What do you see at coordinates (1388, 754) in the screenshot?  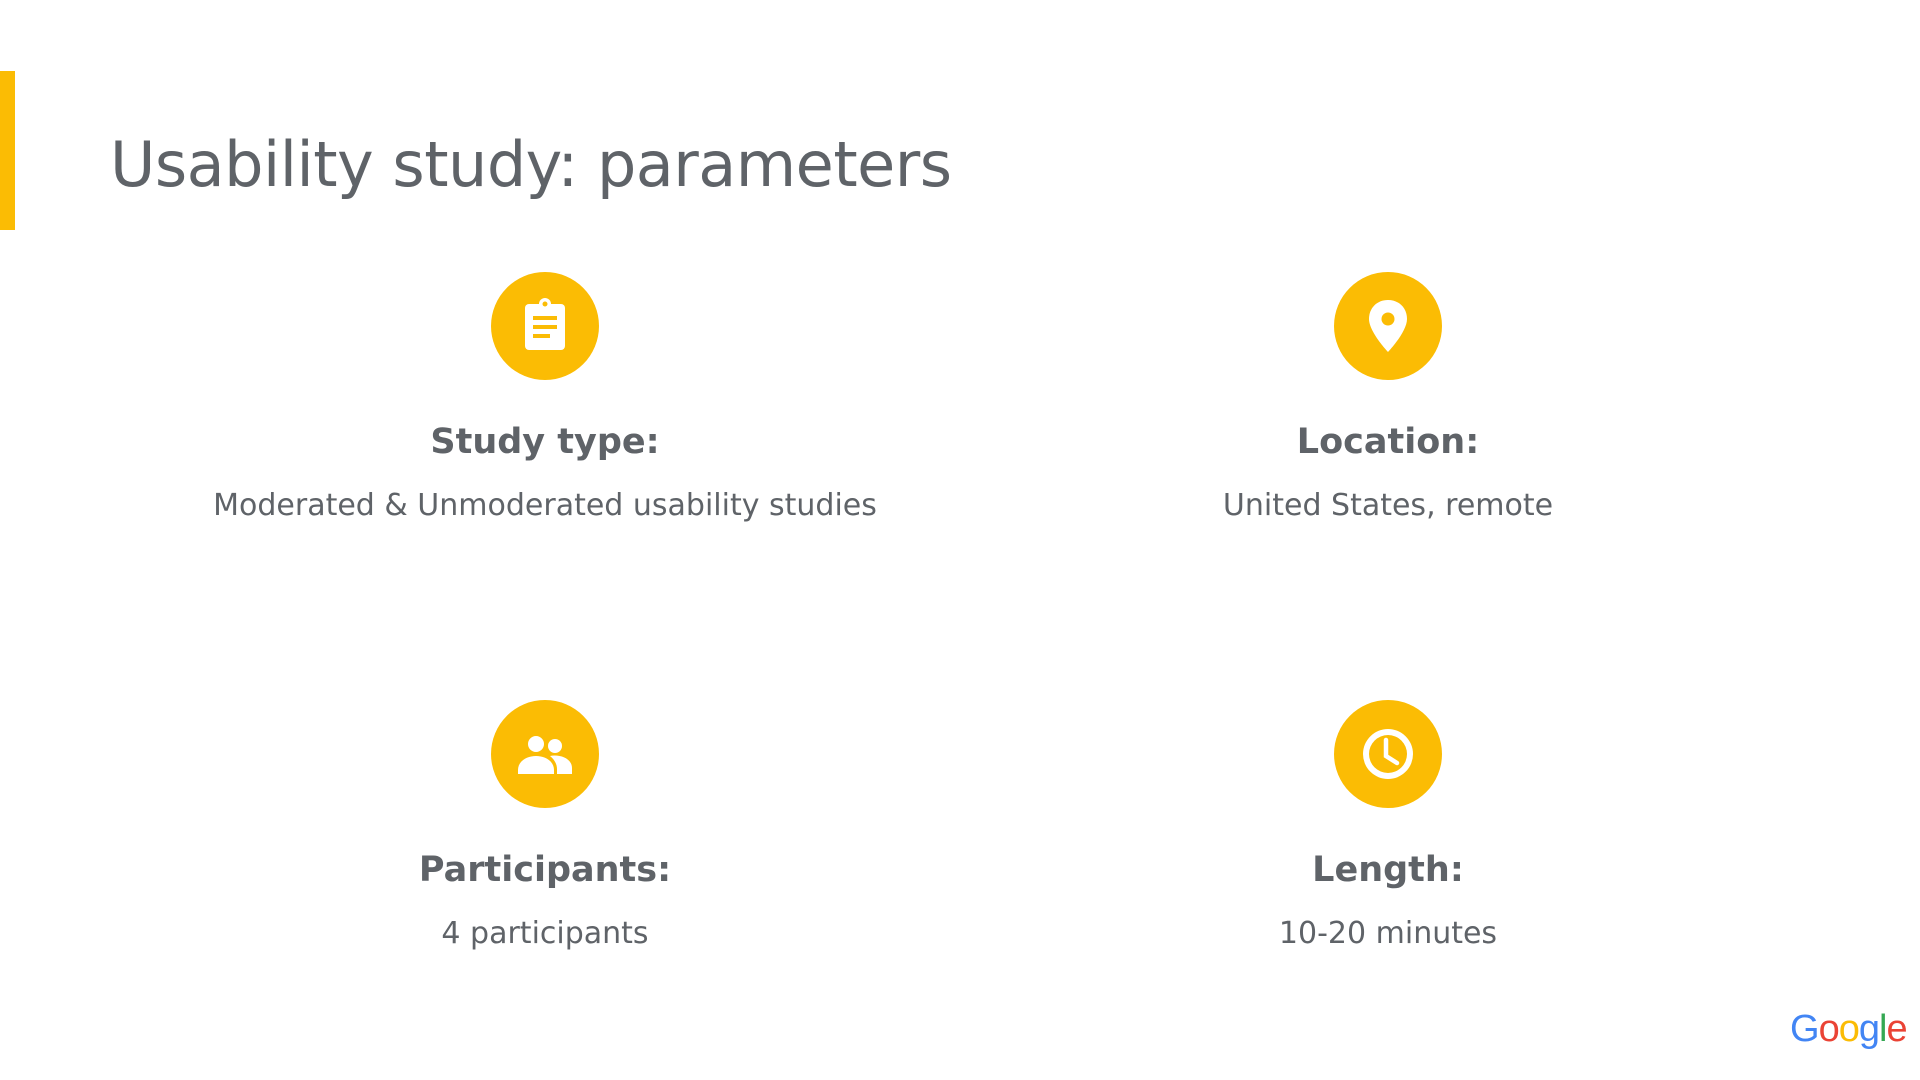 I see `clock-icon` at bounding box center [1388, 754].